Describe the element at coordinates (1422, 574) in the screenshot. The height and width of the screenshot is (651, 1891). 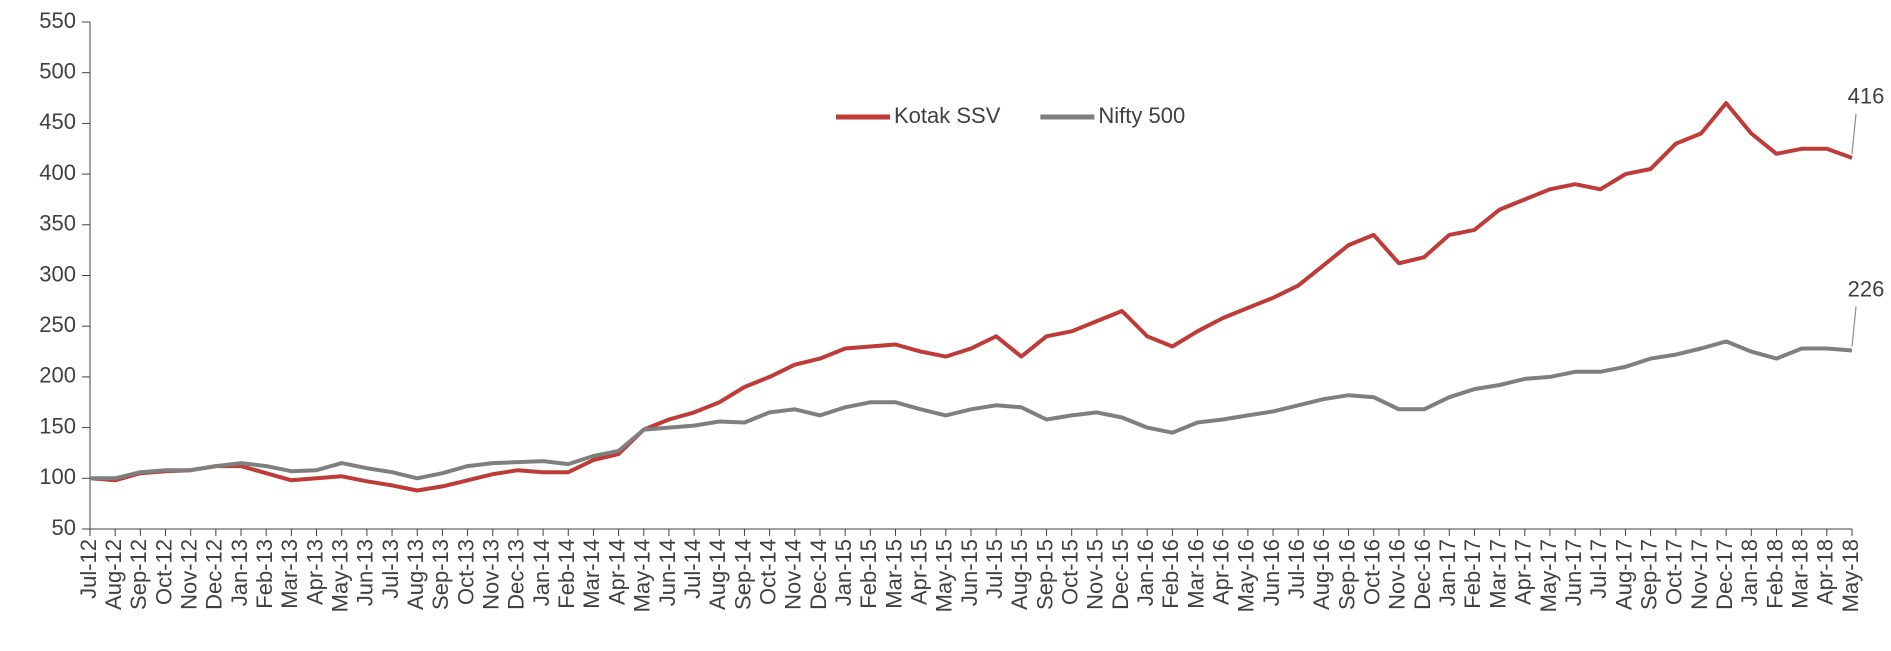
I see `x-tick-label: Dec-16` at that location.